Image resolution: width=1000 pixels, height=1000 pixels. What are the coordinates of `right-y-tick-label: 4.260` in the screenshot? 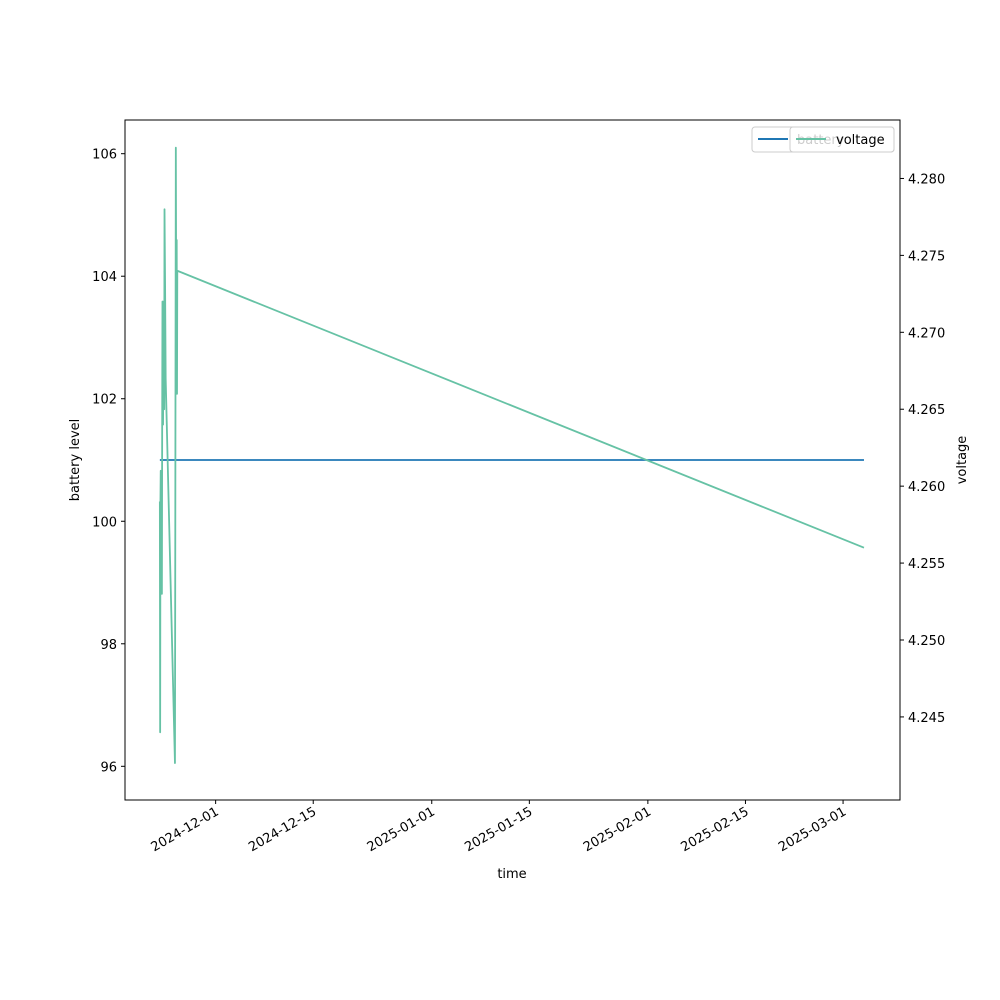 It's located at (926, 487).